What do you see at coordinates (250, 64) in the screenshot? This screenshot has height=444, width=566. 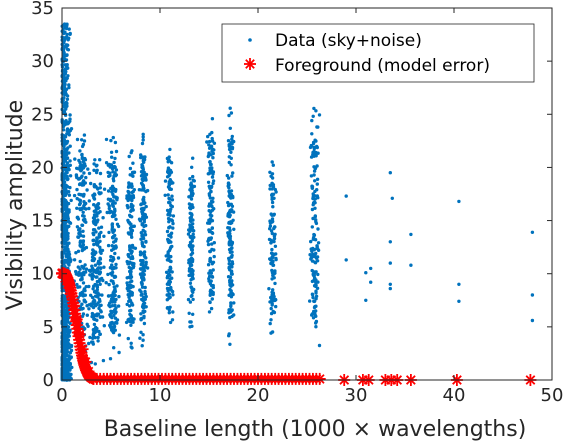 I see `legend-marker-foreground` at bounding box center [250, 64].